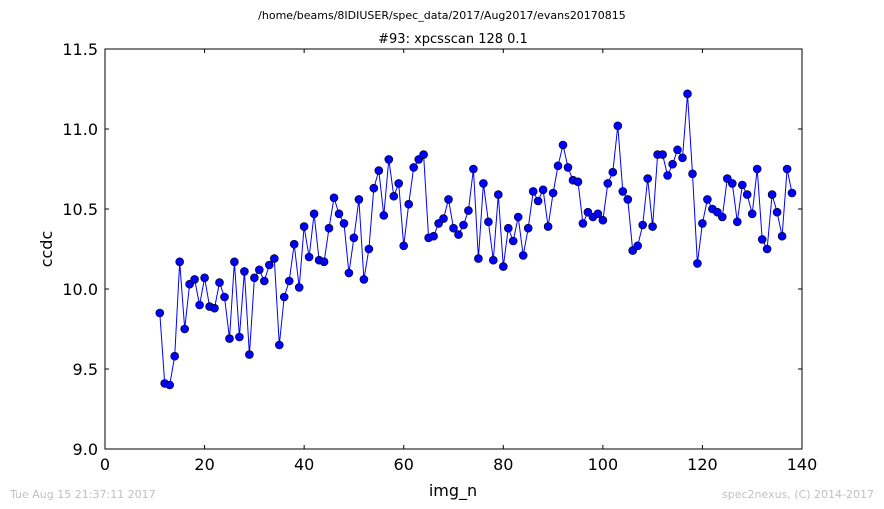  What do you see at coordinates (46, 249) in the screenshot?
I see `y-axis-label: ccdc` at bounding box center [46, 249].